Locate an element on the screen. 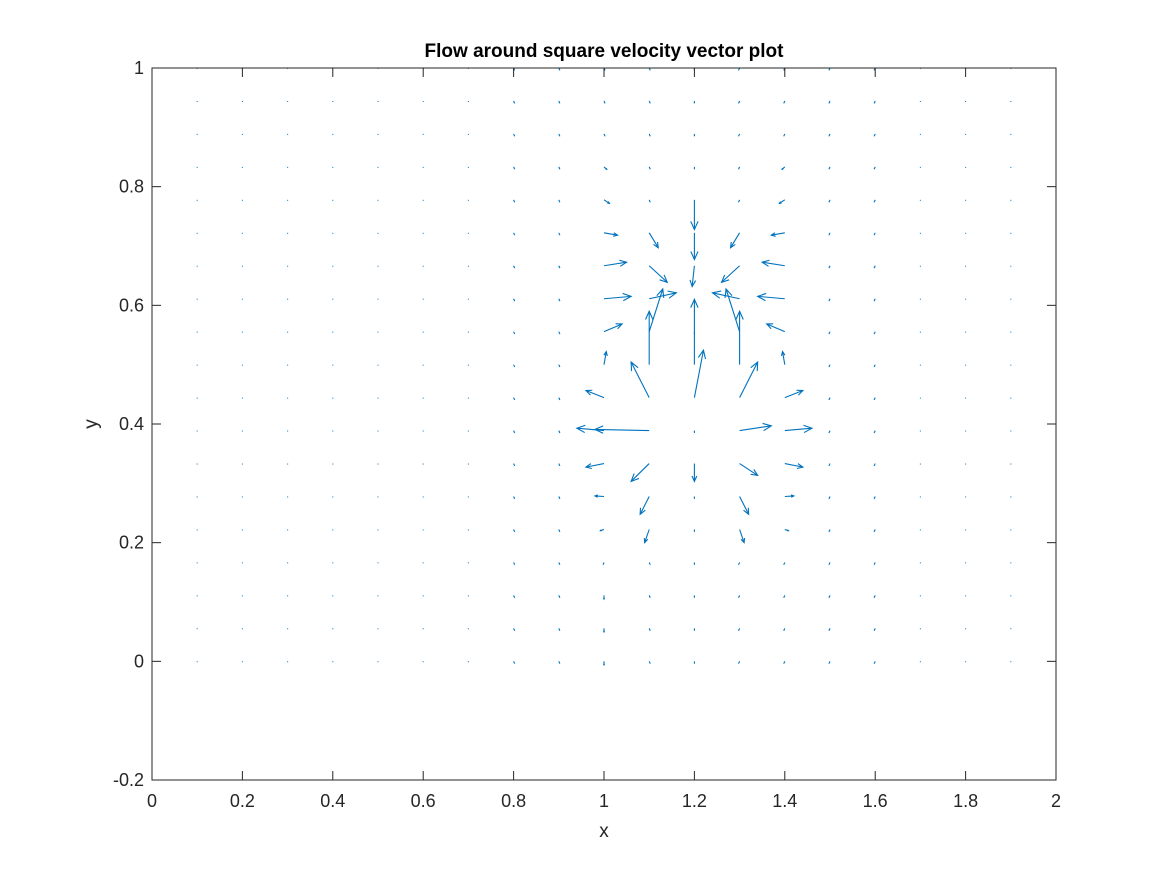 The height and width of the screenshot is (875, 1167). x-tick-label: 0.4 is located at coordinates (332, 801).